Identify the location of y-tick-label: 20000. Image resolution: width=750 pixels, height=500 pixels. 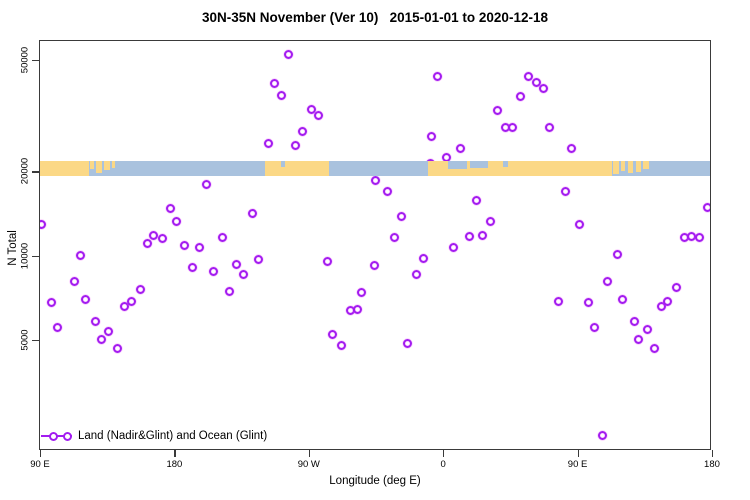
(25, 171).